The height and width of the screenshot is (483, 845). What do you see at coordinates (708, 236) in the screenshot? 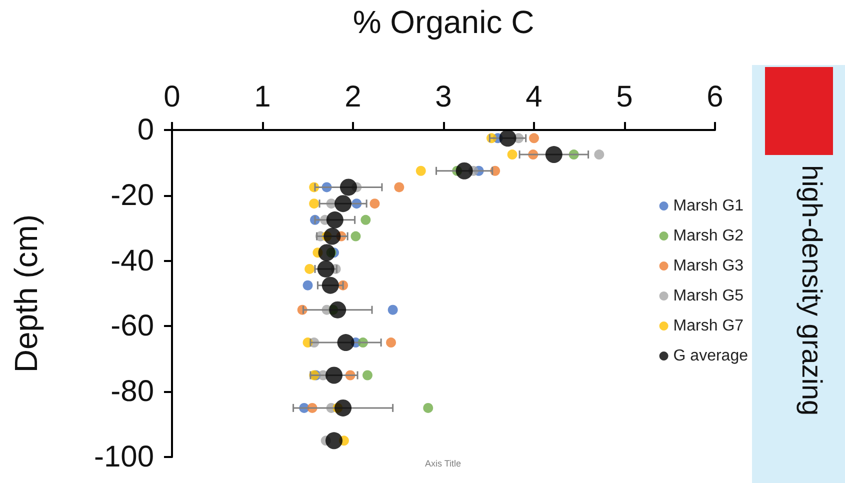
I see `legend-label: Marsh G2` at bounding box center [708, 236].